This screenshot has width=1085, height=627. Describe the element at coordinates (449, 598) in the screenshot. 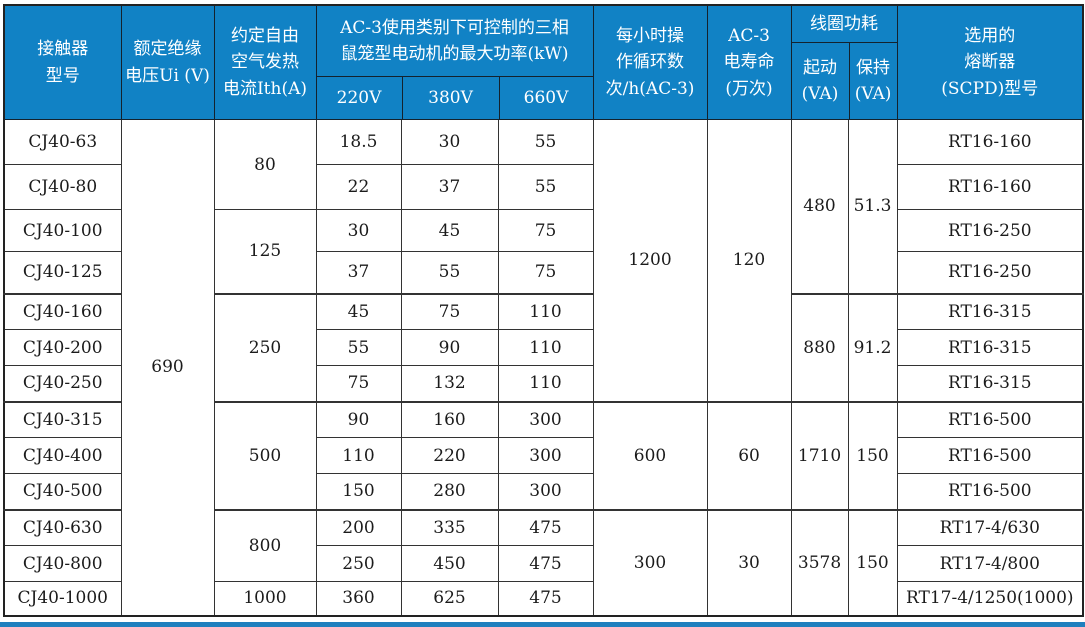

I see `table-cell: 625` at that location.